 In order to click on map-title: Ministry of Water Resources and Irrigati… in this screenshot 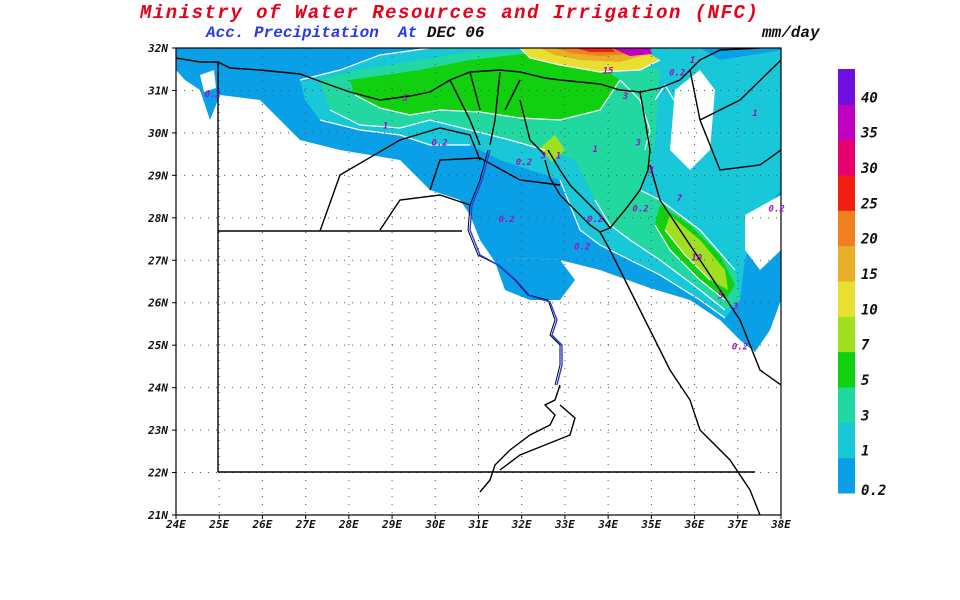, I will do `click(450, 13)`.